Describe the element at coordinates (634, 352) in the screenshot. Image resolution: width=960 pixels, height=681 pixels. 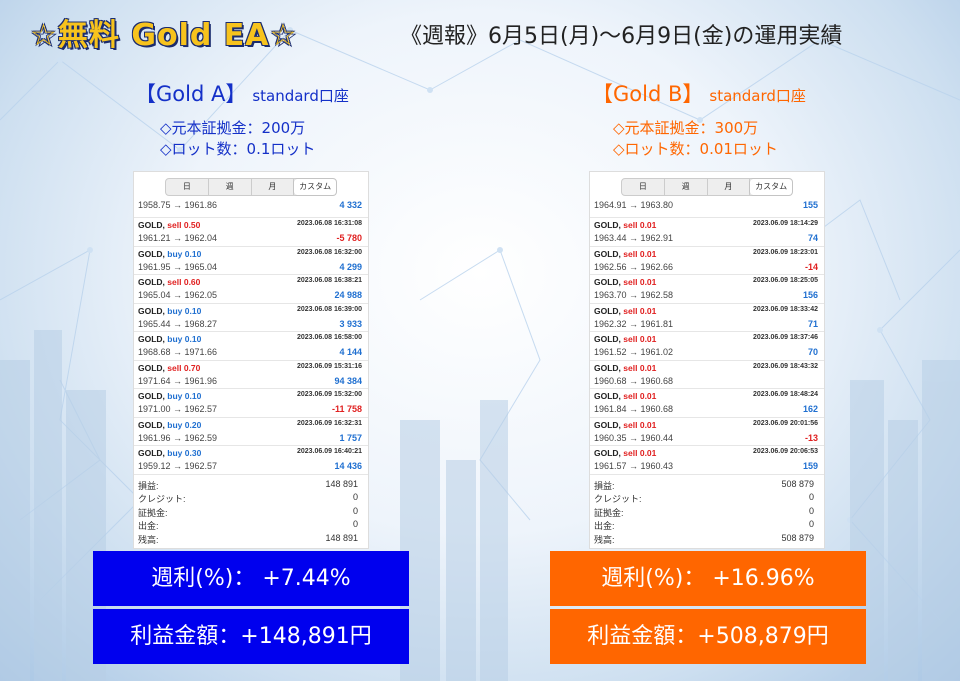
I see `trade-prices: 1961.52 → 1961.02` at that location.